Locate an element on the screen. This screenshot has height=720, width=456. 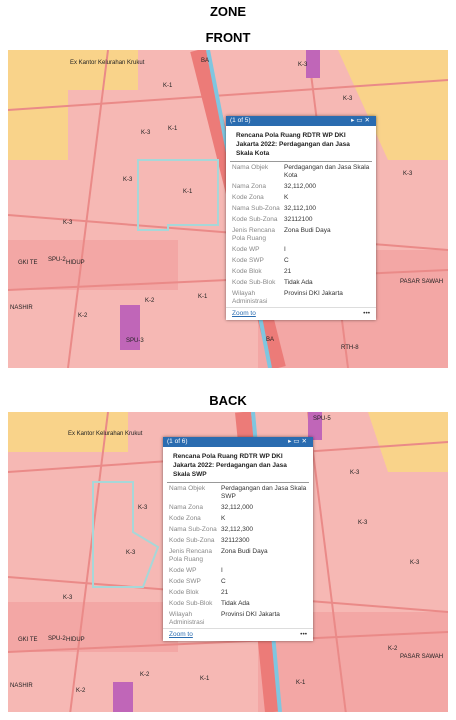
field-row: Nama Objek Perdagangan dan Jasa Skala SWP is located at coordinates (238, 492).